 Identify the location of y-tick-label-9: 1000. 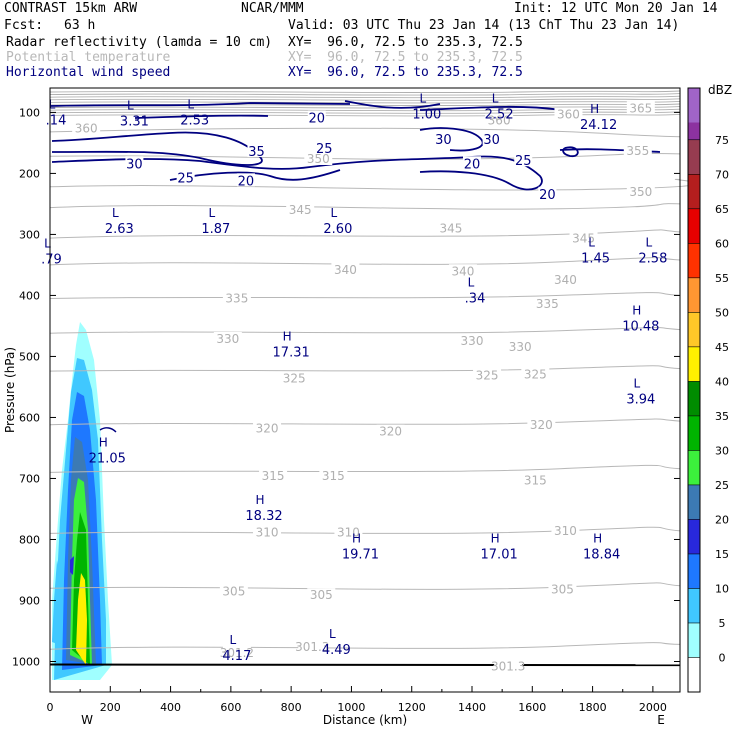
(26, 661).